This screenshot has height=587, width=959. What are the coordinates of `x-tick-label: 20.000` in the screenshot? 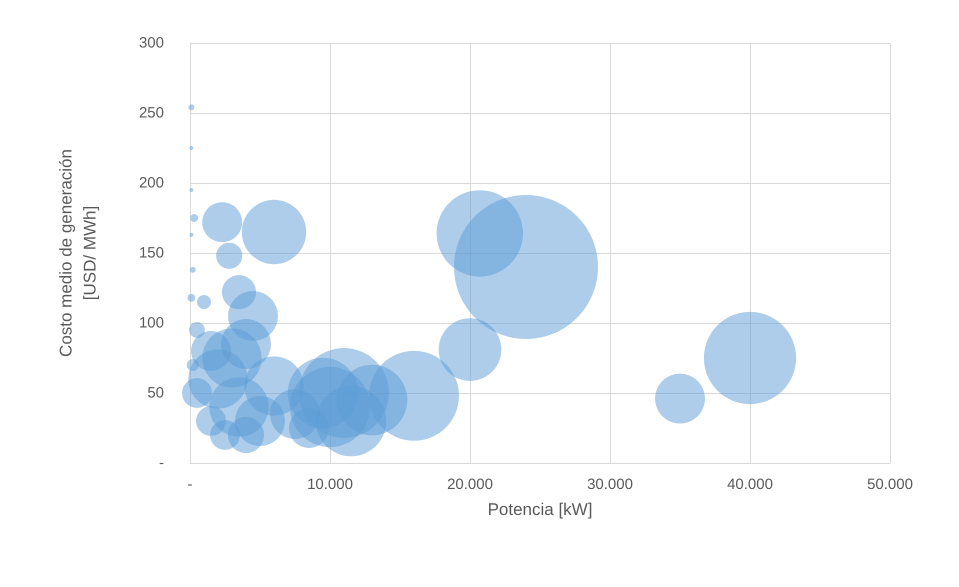 It's located at (470, 484).